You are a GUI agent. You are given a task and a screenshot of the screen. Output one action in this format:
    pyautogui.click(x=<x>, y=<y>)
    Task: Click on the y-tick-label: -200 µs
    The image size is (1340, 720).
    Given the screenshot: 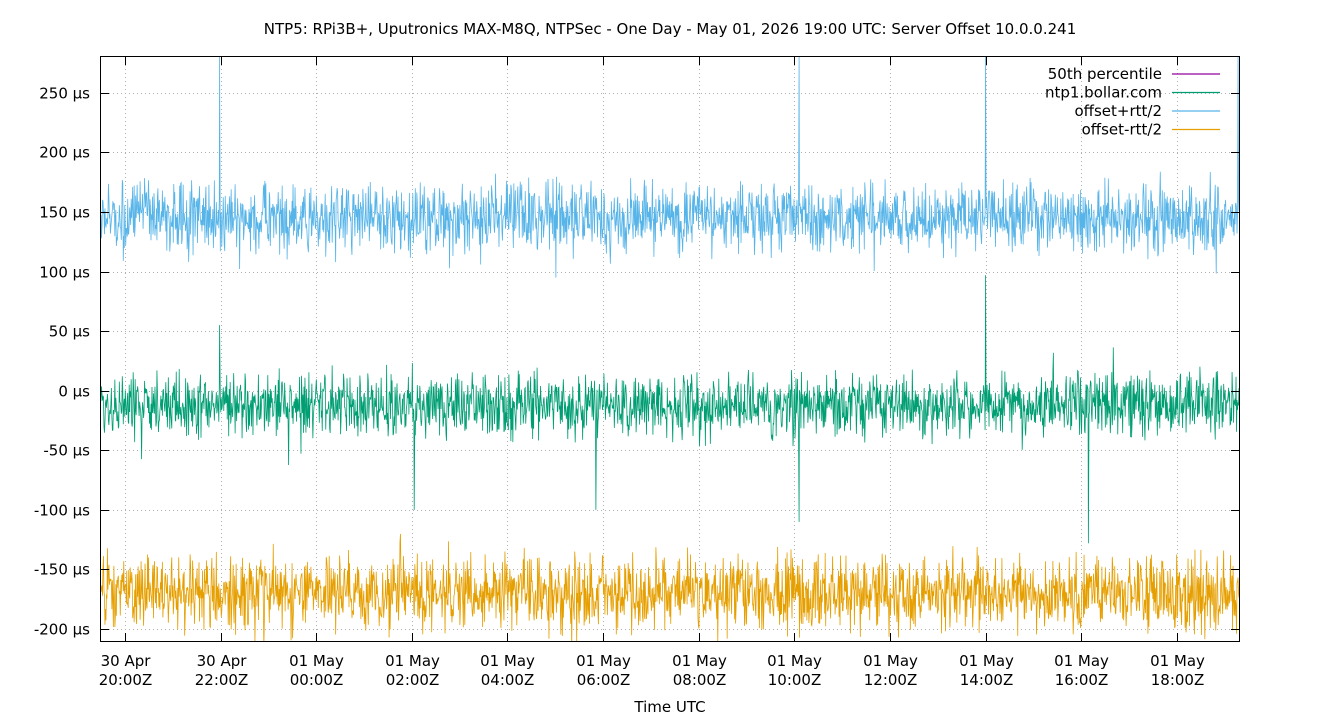 What is the action you would take?
    pyautogui.click(x=62, y=630)
    